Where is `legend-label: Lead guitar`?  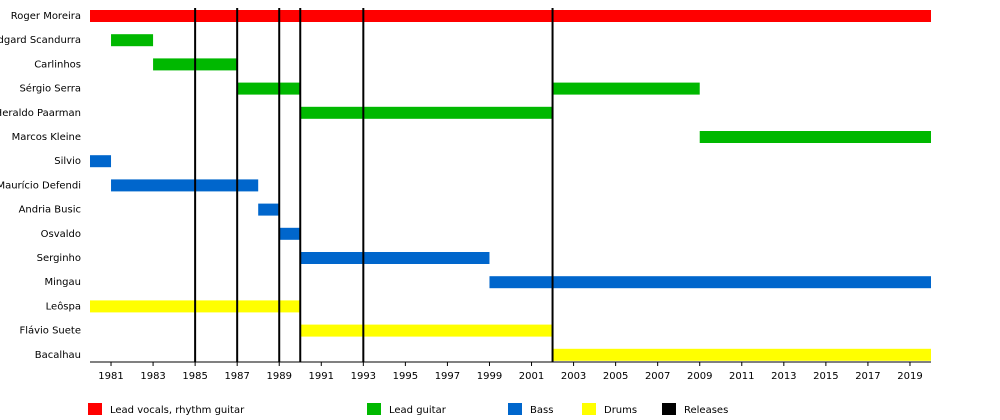 legend-label: Lead guitar is located at coordinates (418, 410).